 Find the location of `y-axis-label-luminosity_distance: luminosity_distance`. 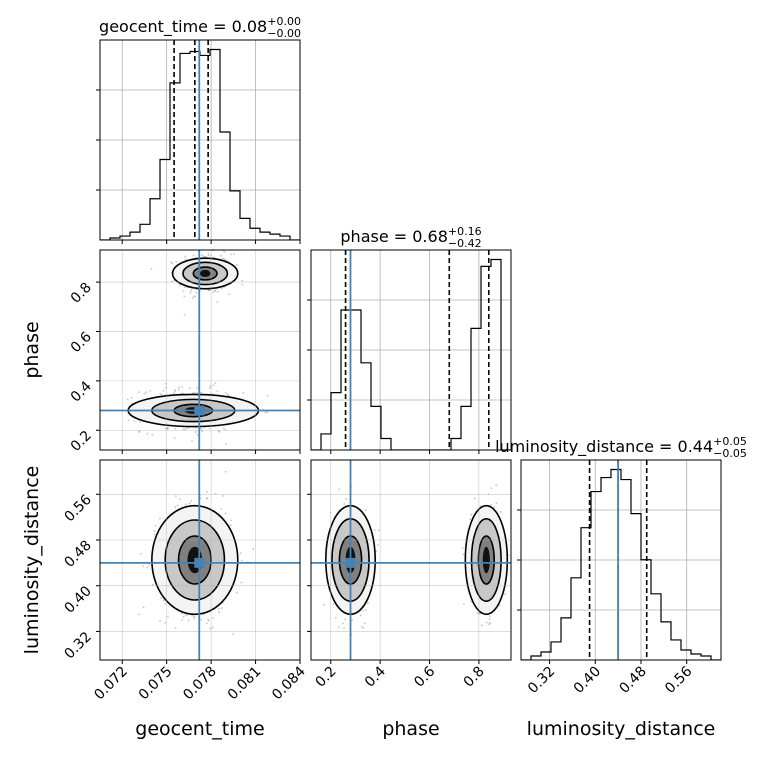

y-axis-label-luminosity_distance: luminosity_distance is located at coordinates (32, 560).